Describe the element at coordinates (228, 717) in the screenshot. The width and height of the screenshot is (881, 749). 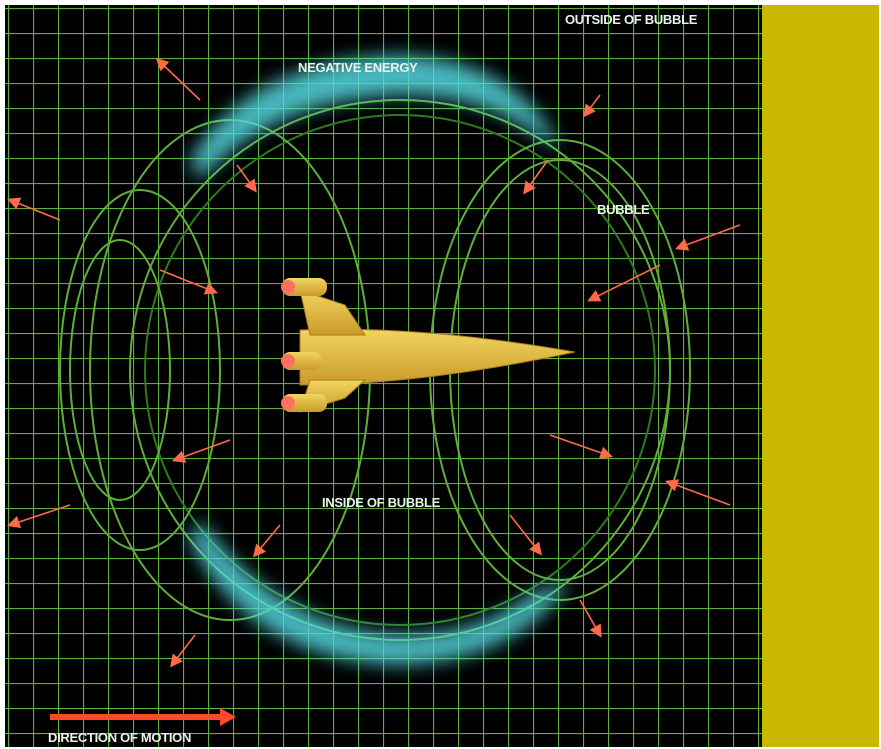
I see `motion-arrowhead` at that location.